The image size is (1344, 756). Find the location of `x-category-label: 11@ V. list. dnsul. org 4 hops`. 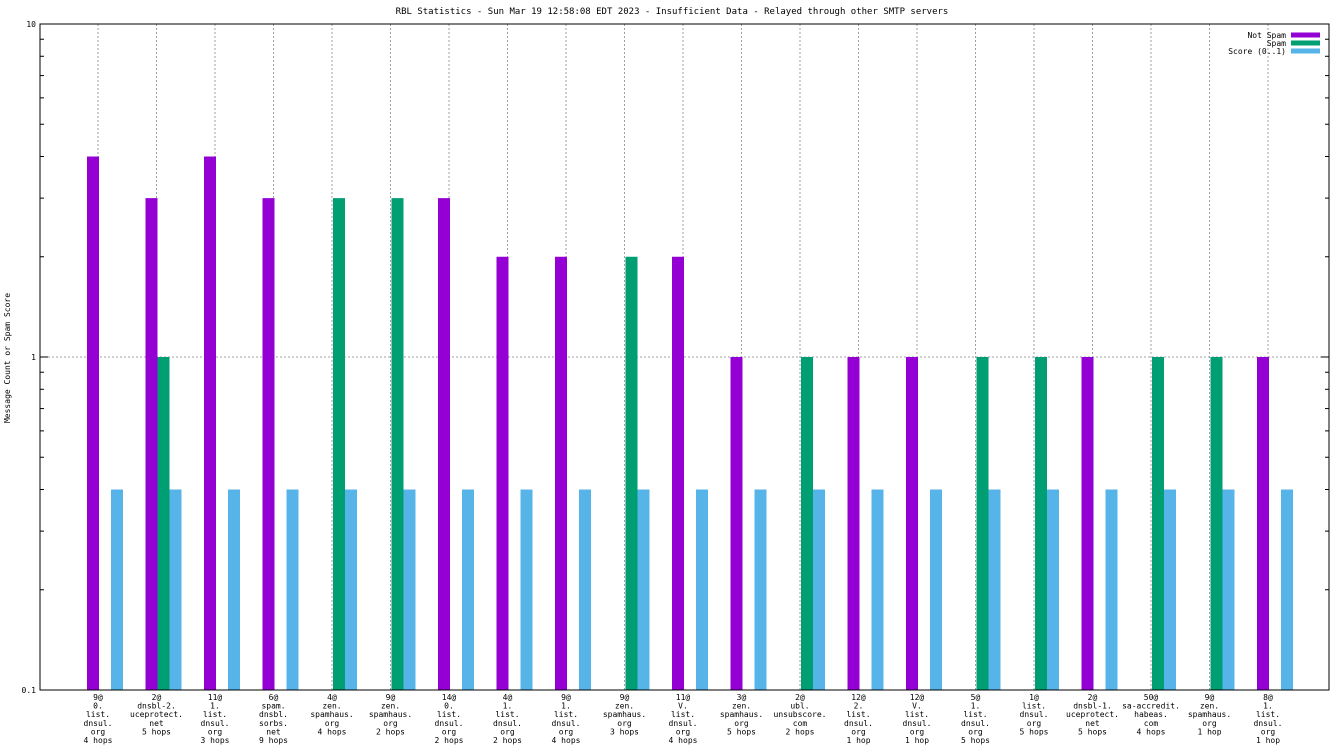

x-category-label: 11@ V. list. dnsul. org 4 hops is located at coordinates (683, 719).